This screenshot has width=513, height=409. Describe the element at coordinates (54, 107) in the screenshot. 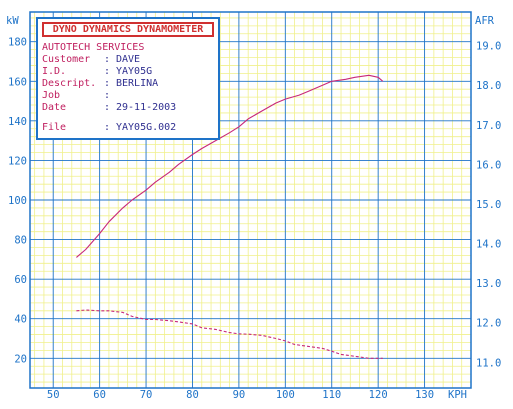

I see `info-key: Date` at that location.